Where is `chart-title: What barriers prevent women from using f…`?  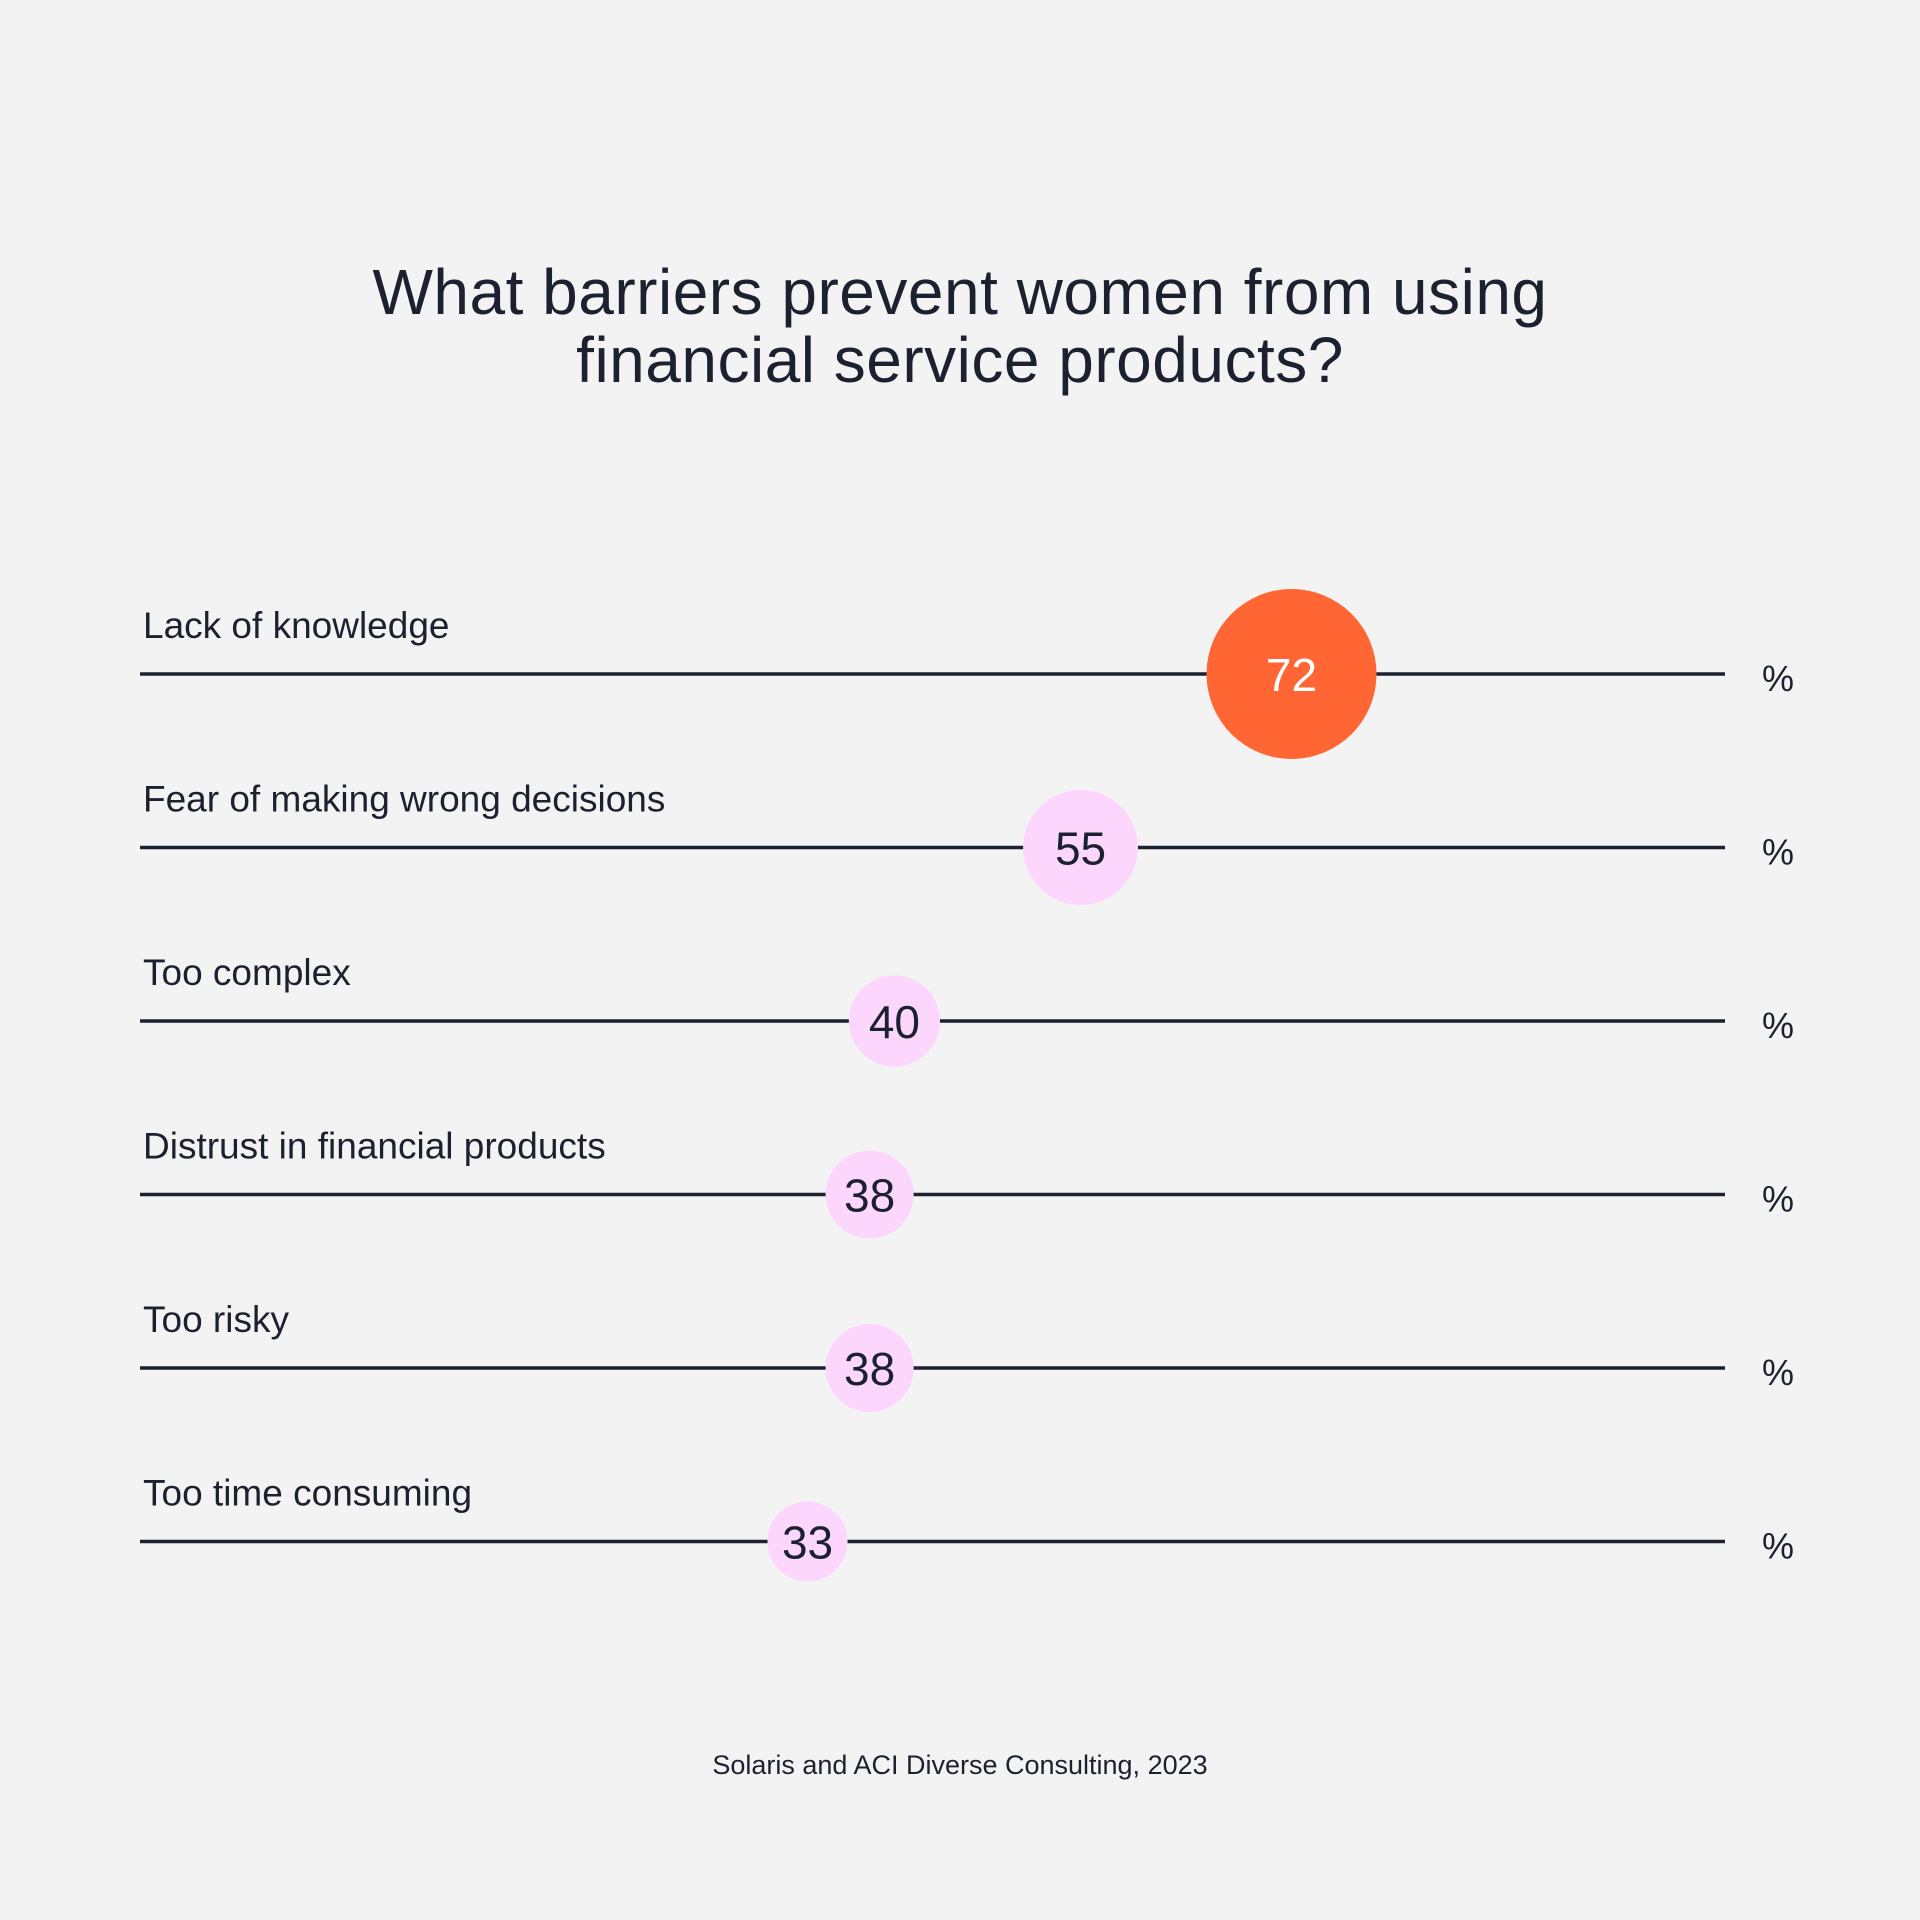
chart-title: What barriers prevent women from using f… is located at coordinates (960, 326).